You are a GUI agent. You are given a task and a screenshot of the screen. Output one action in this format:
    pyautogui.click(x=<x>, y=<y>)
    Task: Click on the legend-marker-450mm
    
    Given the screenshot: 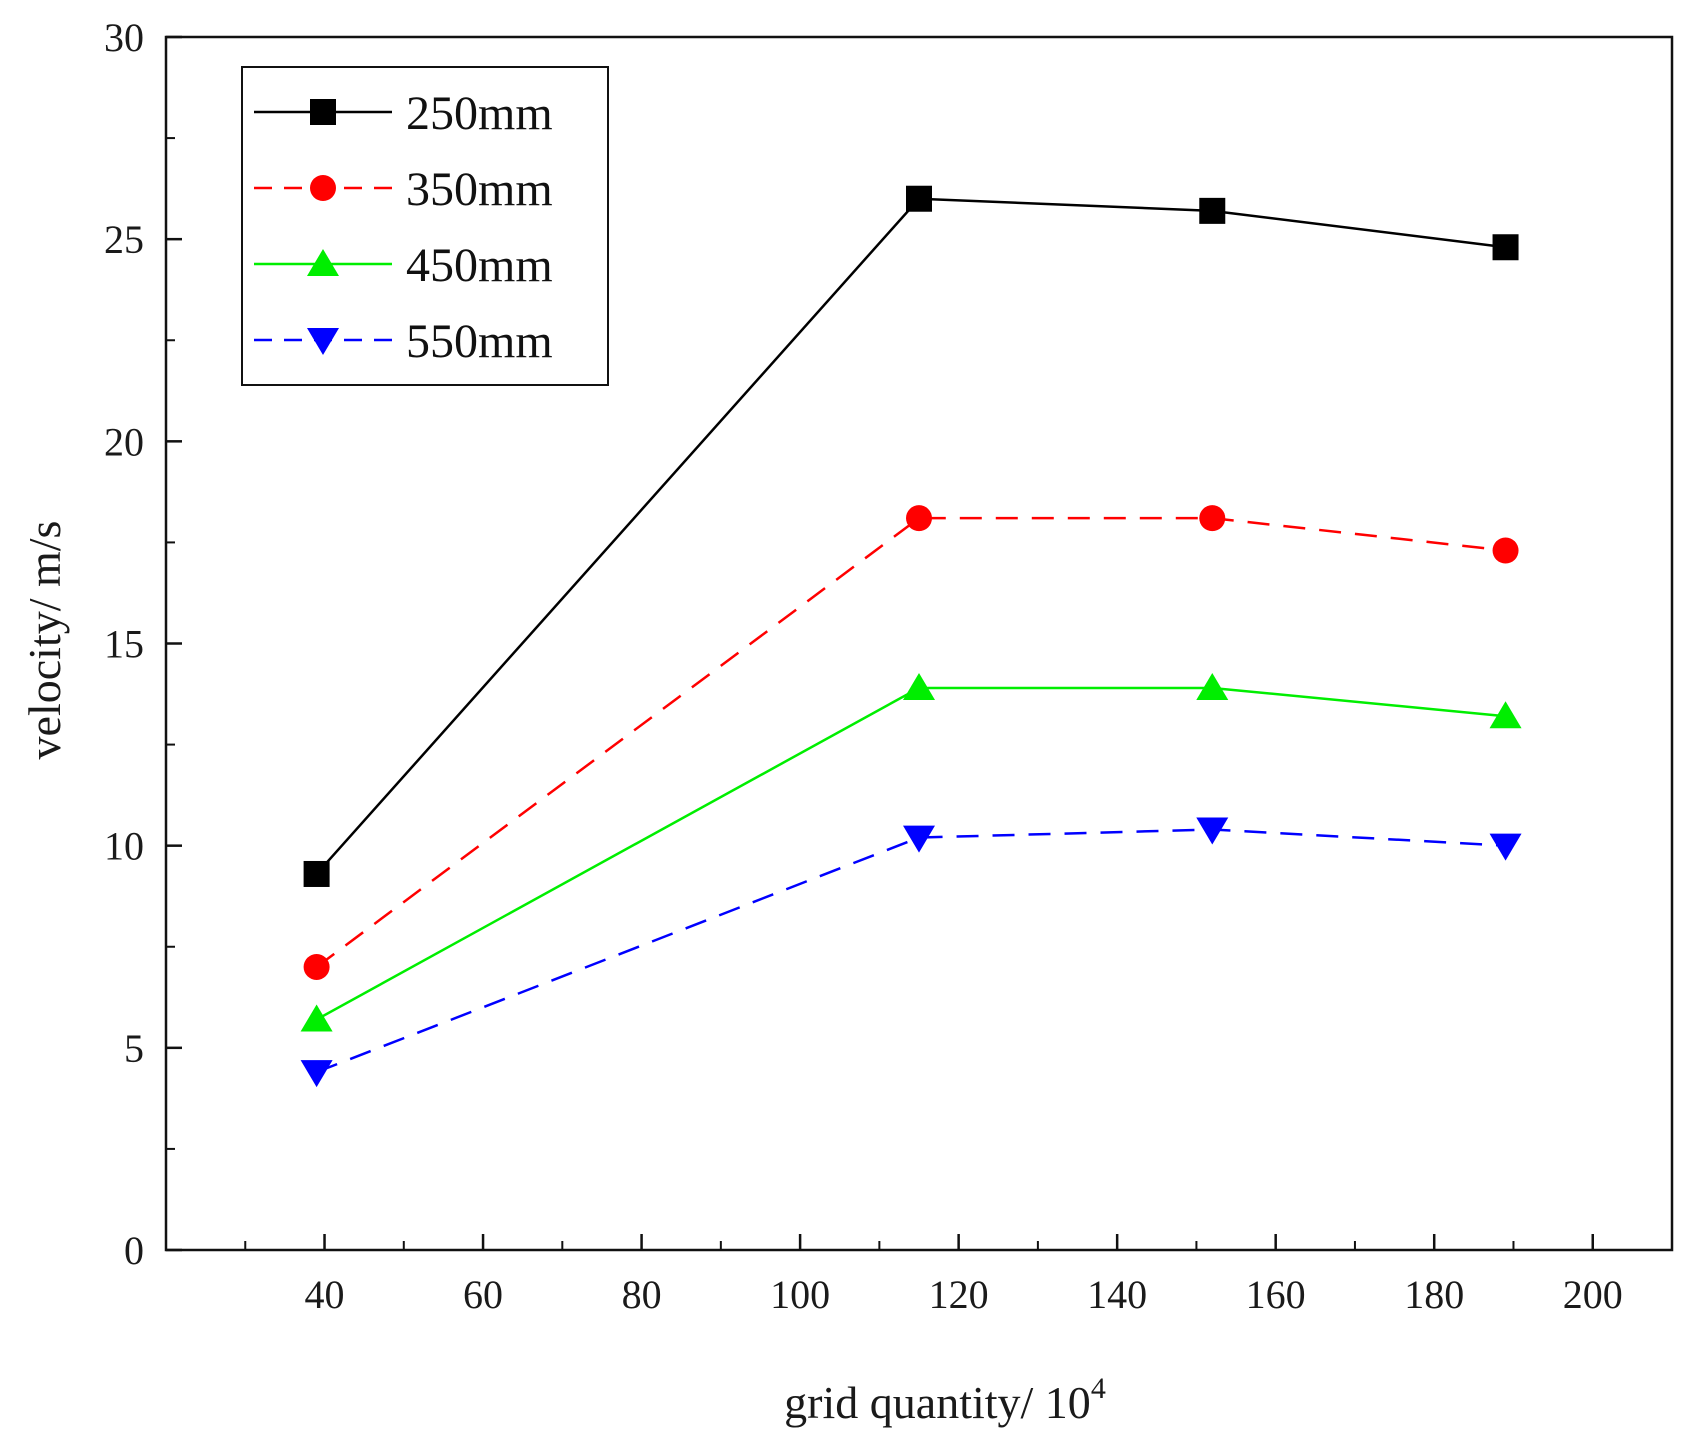 What is the action you would take?
    pyautogui.click(x=323, y=262)
    